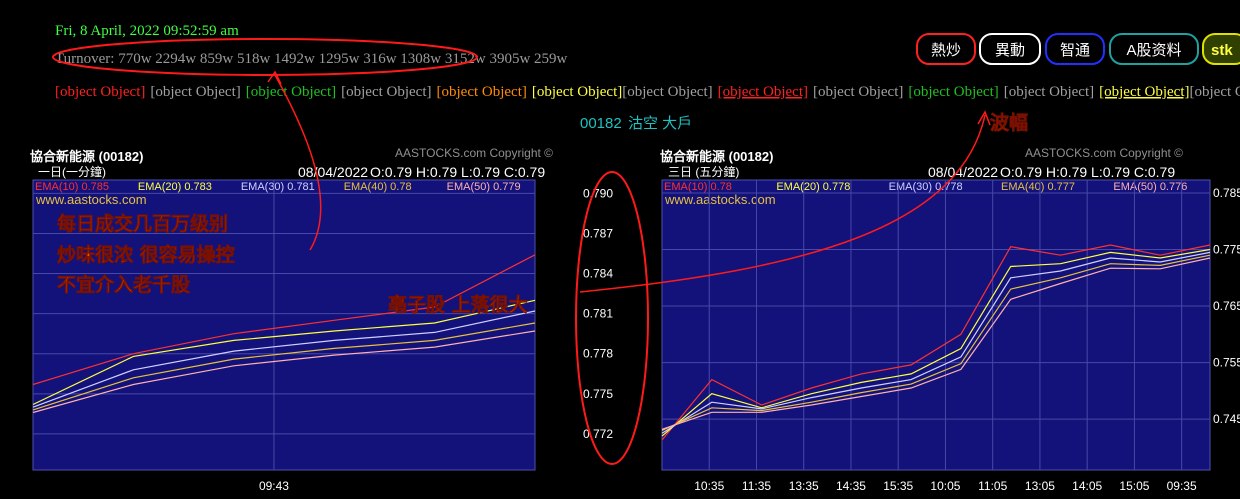 This screenshot has width=1240, height=499. I want to click on button-label: stk, so click(1222, 50).